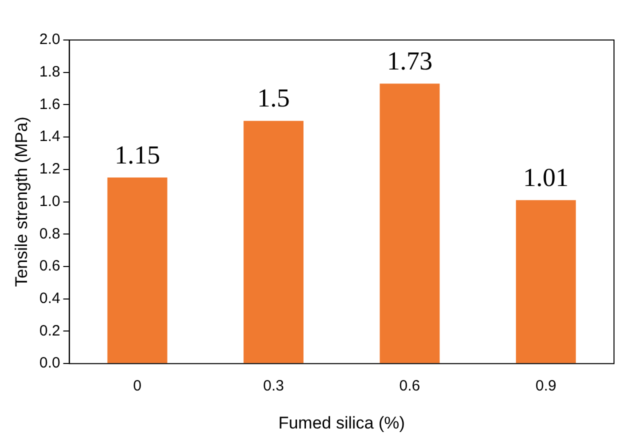  What do you see at coordinates (409, 61) in the screenshot?
I see `data-label: 1.73` at bounding box center [409, 61].